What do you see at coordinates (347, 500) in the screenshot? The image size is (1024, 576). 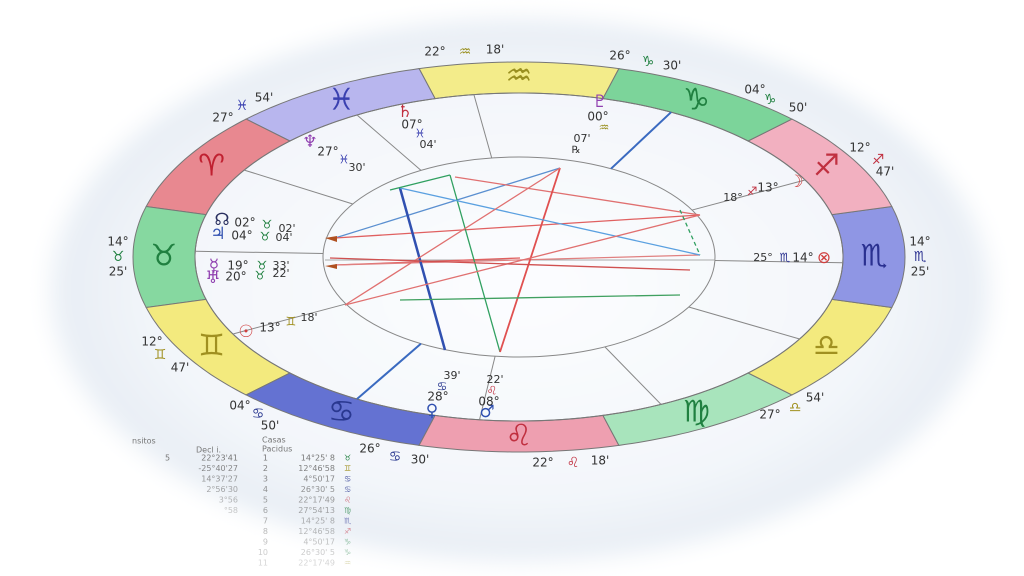 I see `table-cell: ♌` at bounding box center [347, 500].